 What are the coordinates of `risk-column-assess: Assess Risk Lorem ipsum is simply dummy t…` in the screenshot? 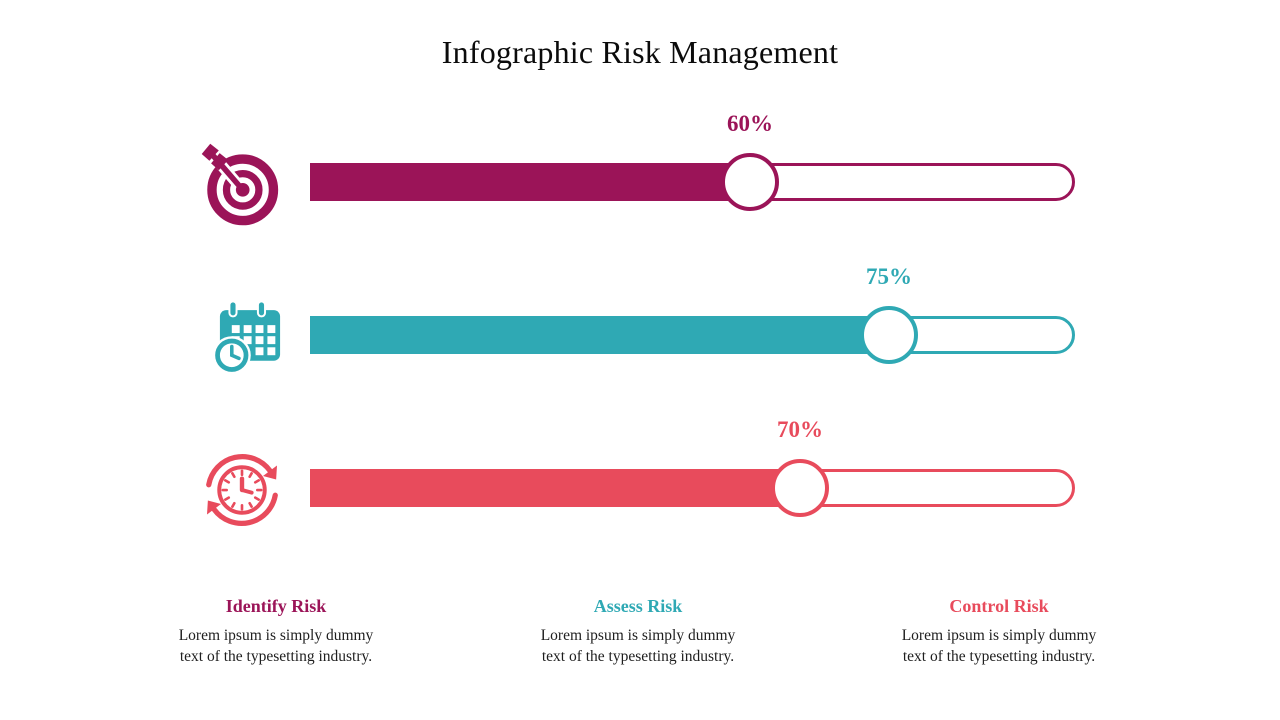 It's located at (638, 631).